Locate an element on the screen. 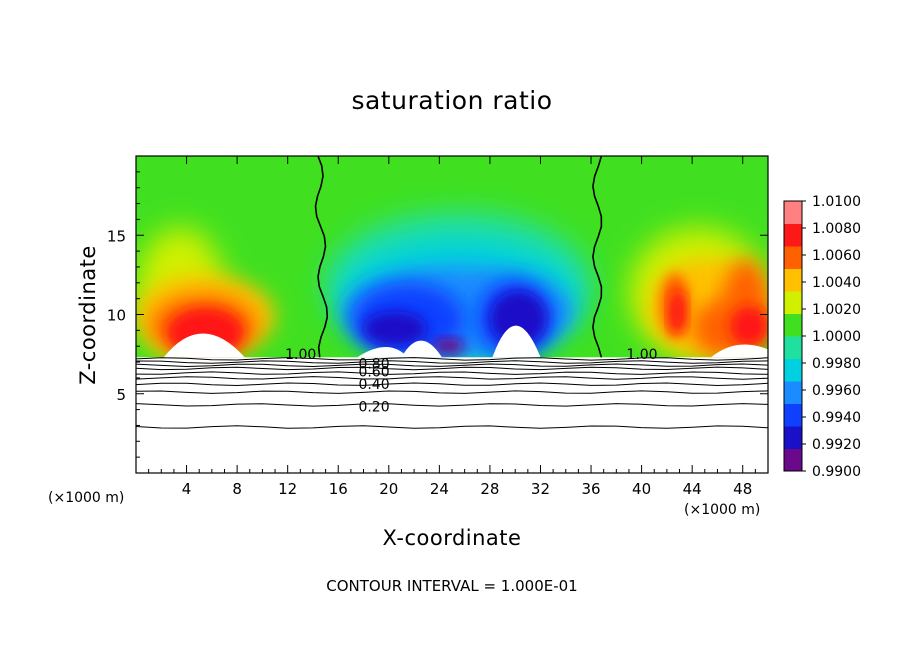 This screenshot has height=654, width=904. x-tick-label-11: 48 is located at coordinates (742, 489).